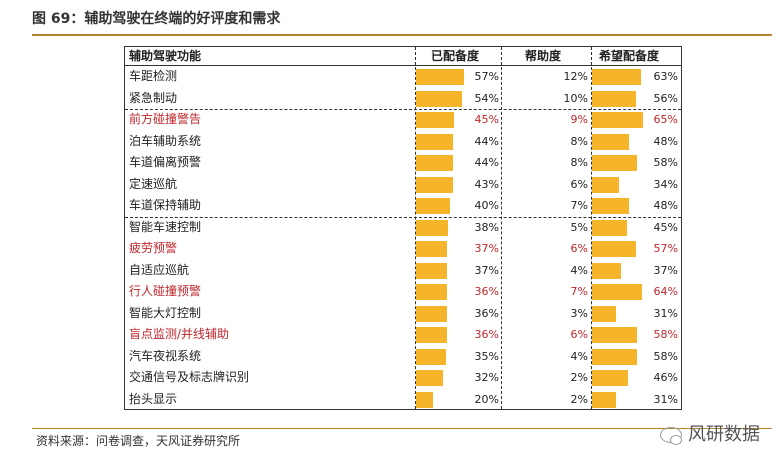 The width and height of the screenshot is (782, 460). Describe the element at coordinates (665, 399) in the screenshot. I see `desired-value: 31%` at that location.